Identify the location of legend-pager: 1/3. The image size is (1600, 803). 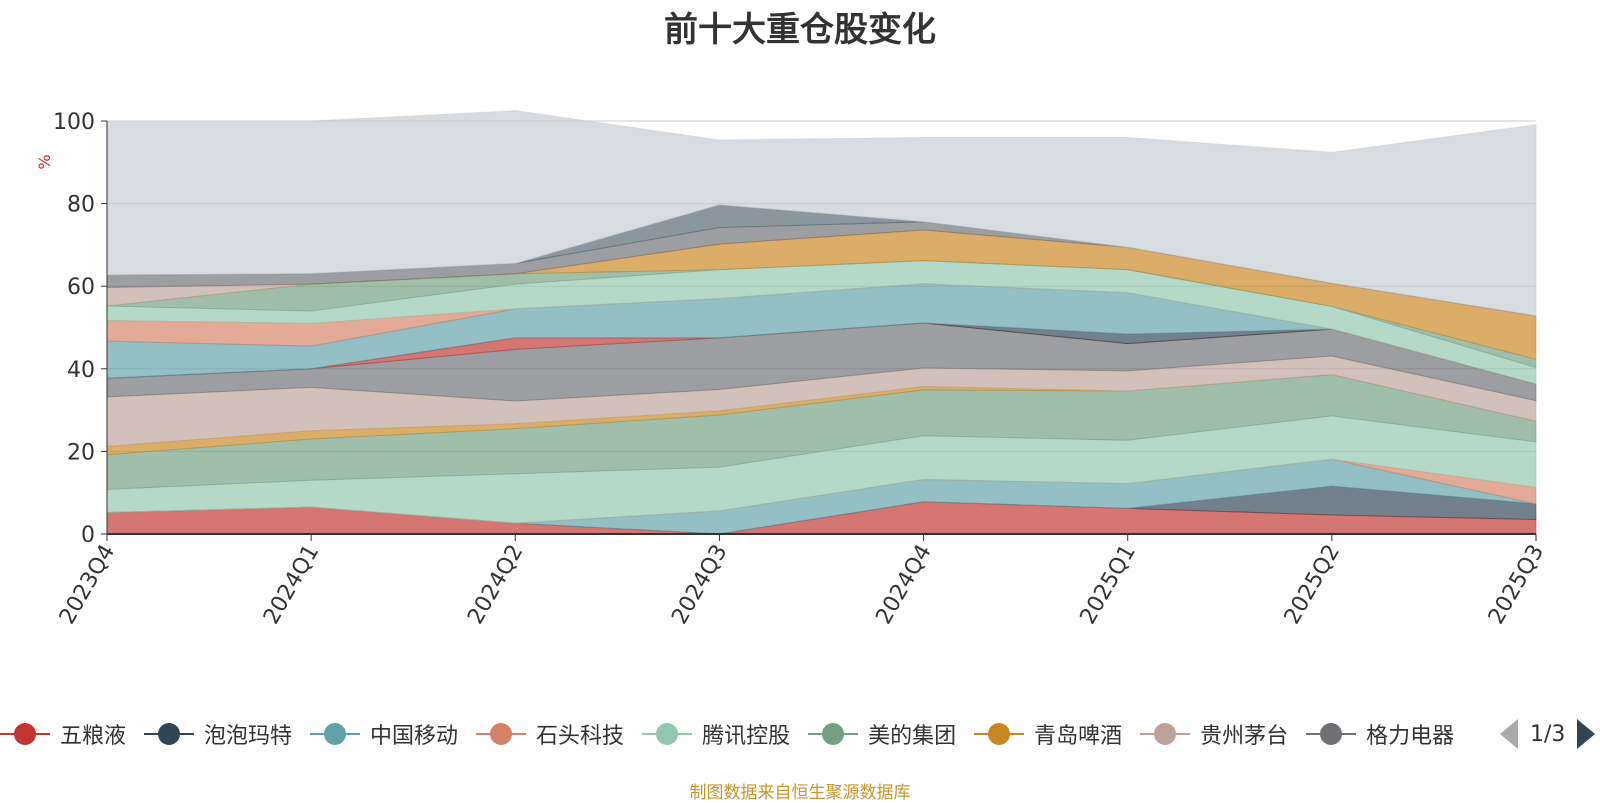
(1548, 734).